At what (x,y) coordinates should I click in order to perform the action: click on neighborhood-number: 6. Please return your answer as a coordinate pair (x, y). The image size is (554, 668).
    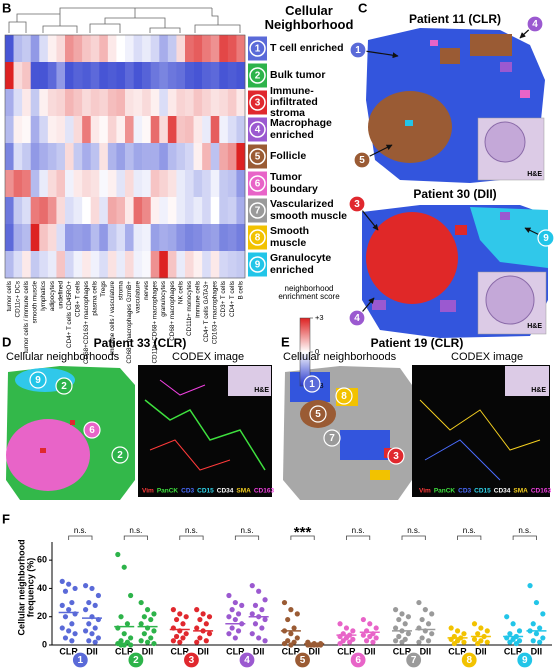
    Looking at the image, I should click on (258, 184).